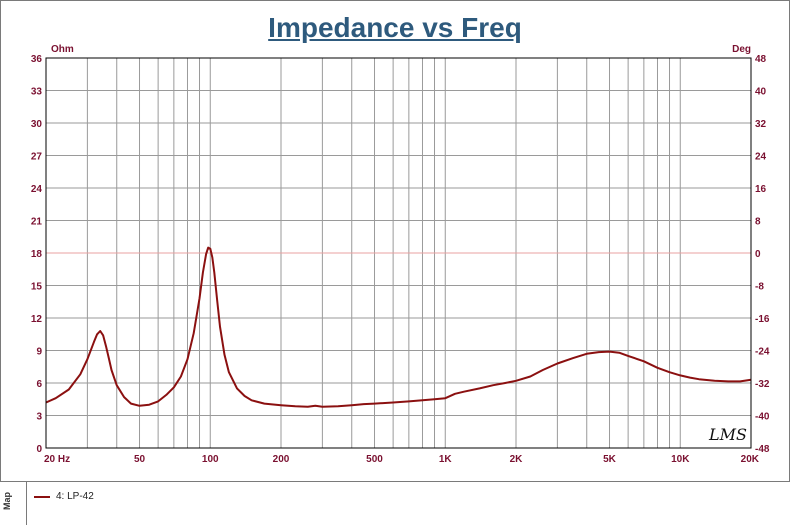 Image resolution: width=790 pixels, height=525 pixels. What do you see at coordinates (140, 459) in the screenshot?
I see `x-tick-label: 50` at bounding box center [140, 459].